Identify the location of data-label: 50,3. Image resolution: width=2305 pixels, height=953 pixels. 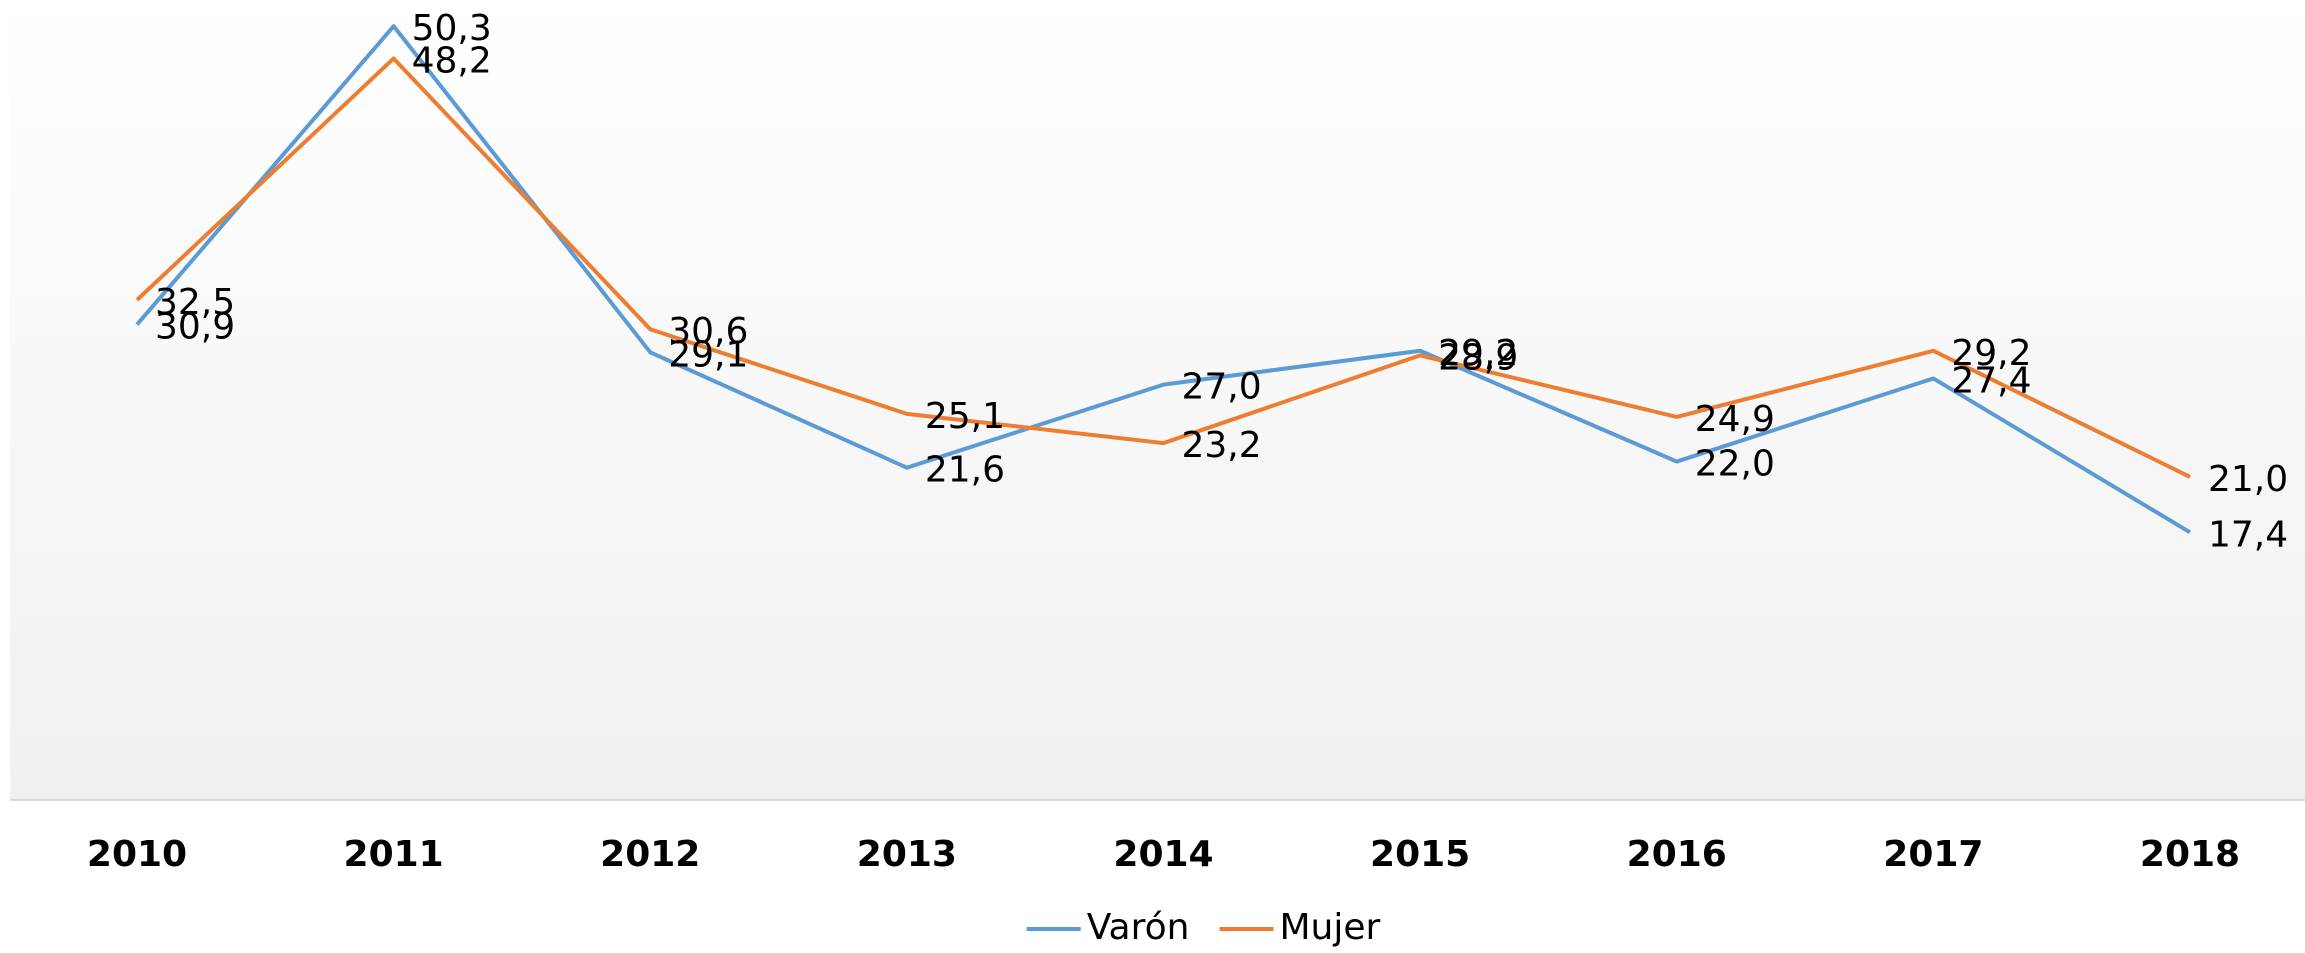
(452, 28).